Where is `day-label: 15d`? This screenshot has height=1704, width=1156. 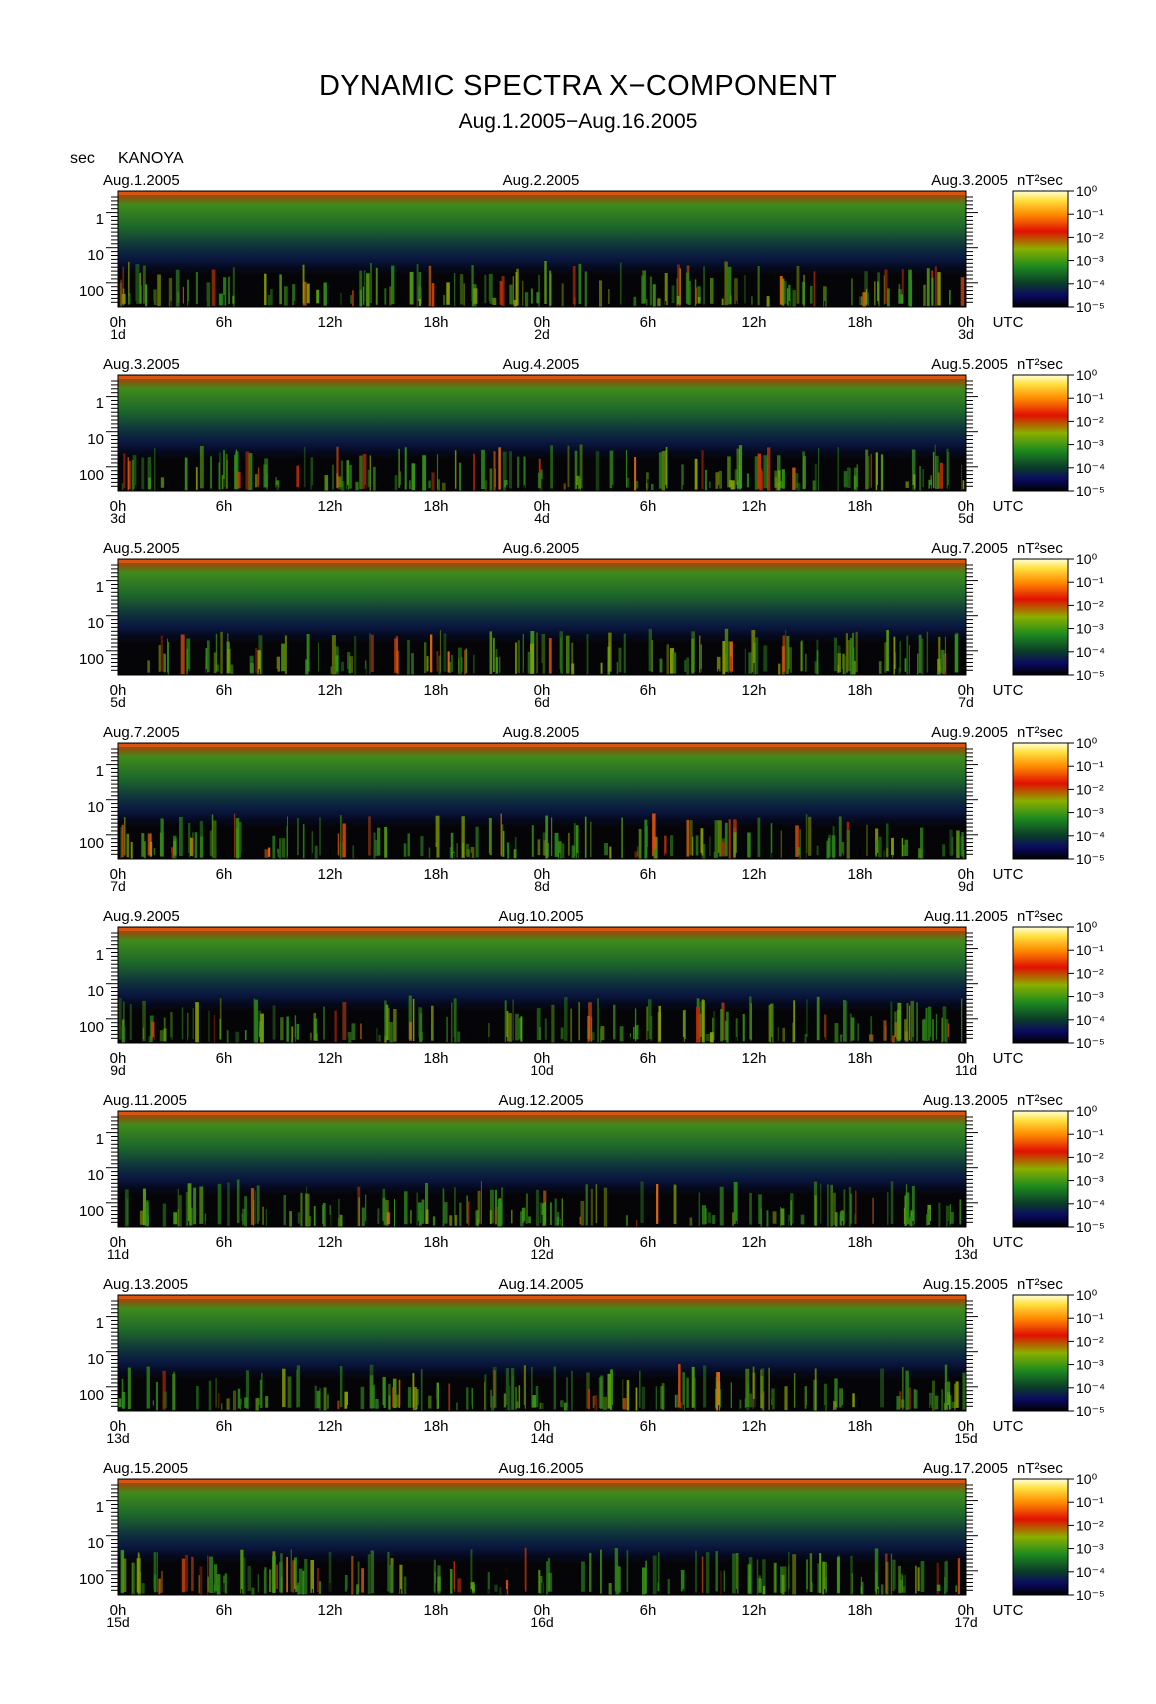
day-label: 15d is located at coordinates (965, 1438).